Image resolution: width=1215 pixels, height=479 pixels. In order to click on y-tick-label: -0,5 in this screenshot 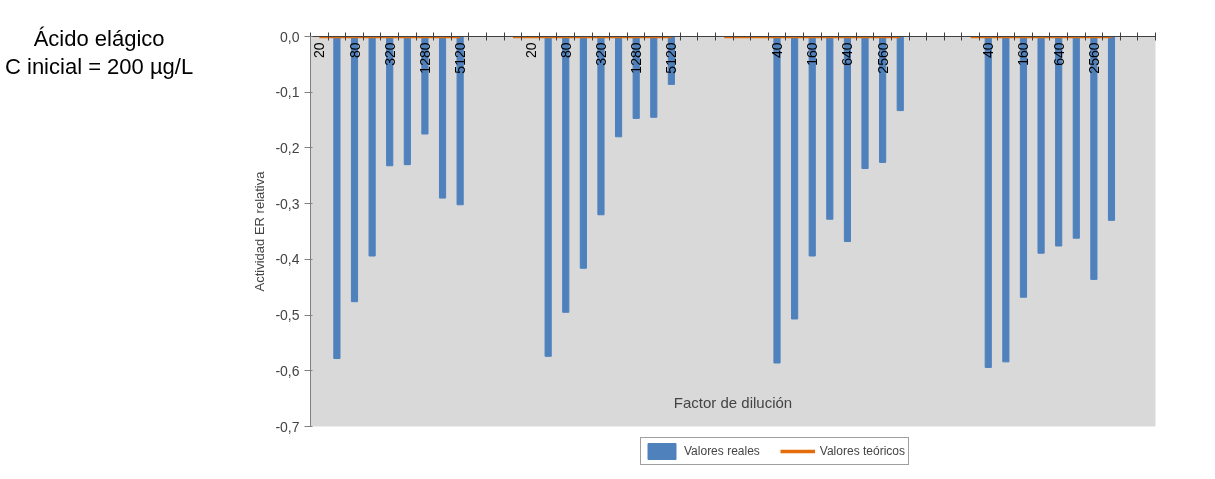, I will do `click(287, 315)`.